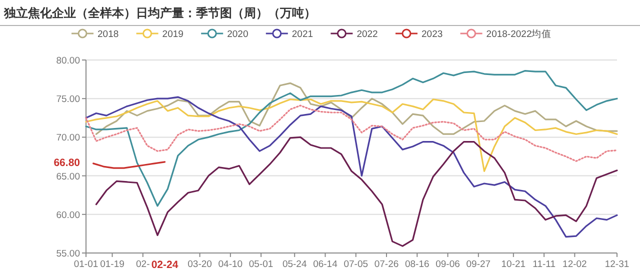 The height and width of the screenshot is (273, 640). Describe the element at coordinates (237, 34) in the screenshot. I see `legend-label: 2020` at that location.